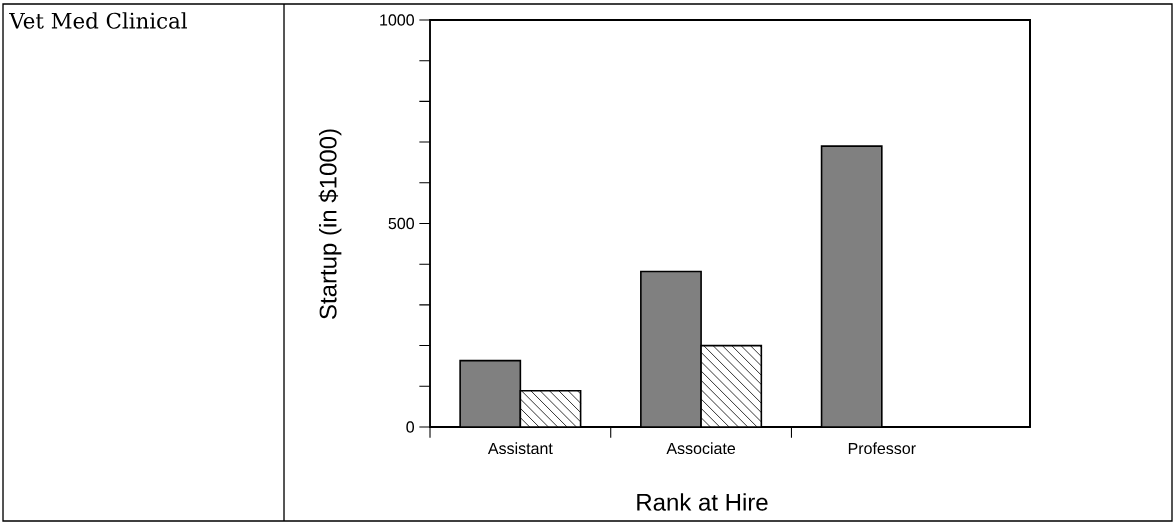 The width and height of the screenshot is (1175, 523). What do you see at coordinates (397, 20) in the screenshot?
I see `y-tick-label: 1000` at bounding box center [397, 20].